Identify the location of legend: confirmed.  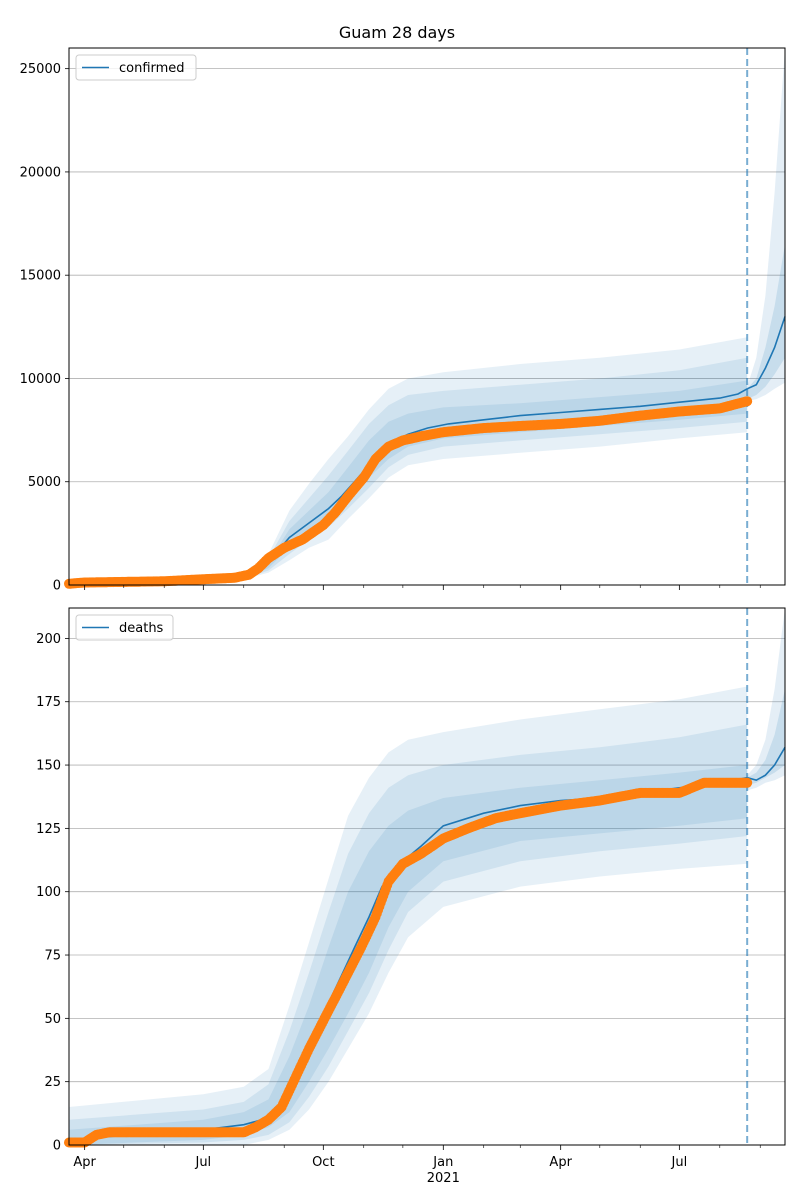
(136, 67).